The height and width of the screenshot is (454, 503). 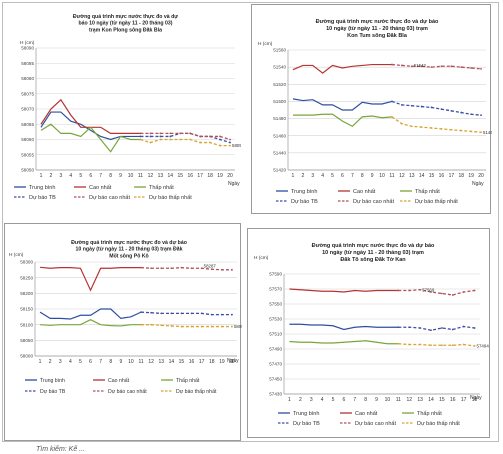 What do you see at coordinates (333, 400) in the screenshot?
I see `x-tick-label: 5` at bounding box center [333, 400].